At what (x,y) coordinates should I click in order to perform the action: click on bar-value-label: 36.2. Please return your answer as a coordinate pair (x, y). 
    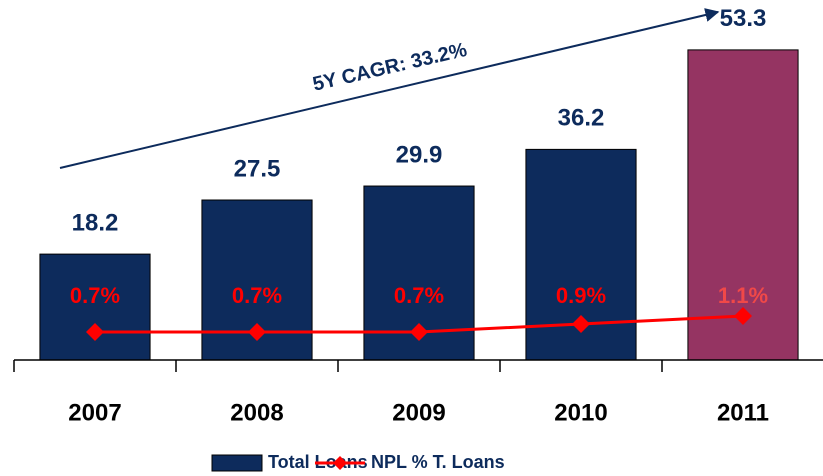
    Looking at the image, I should click on (581, 118).